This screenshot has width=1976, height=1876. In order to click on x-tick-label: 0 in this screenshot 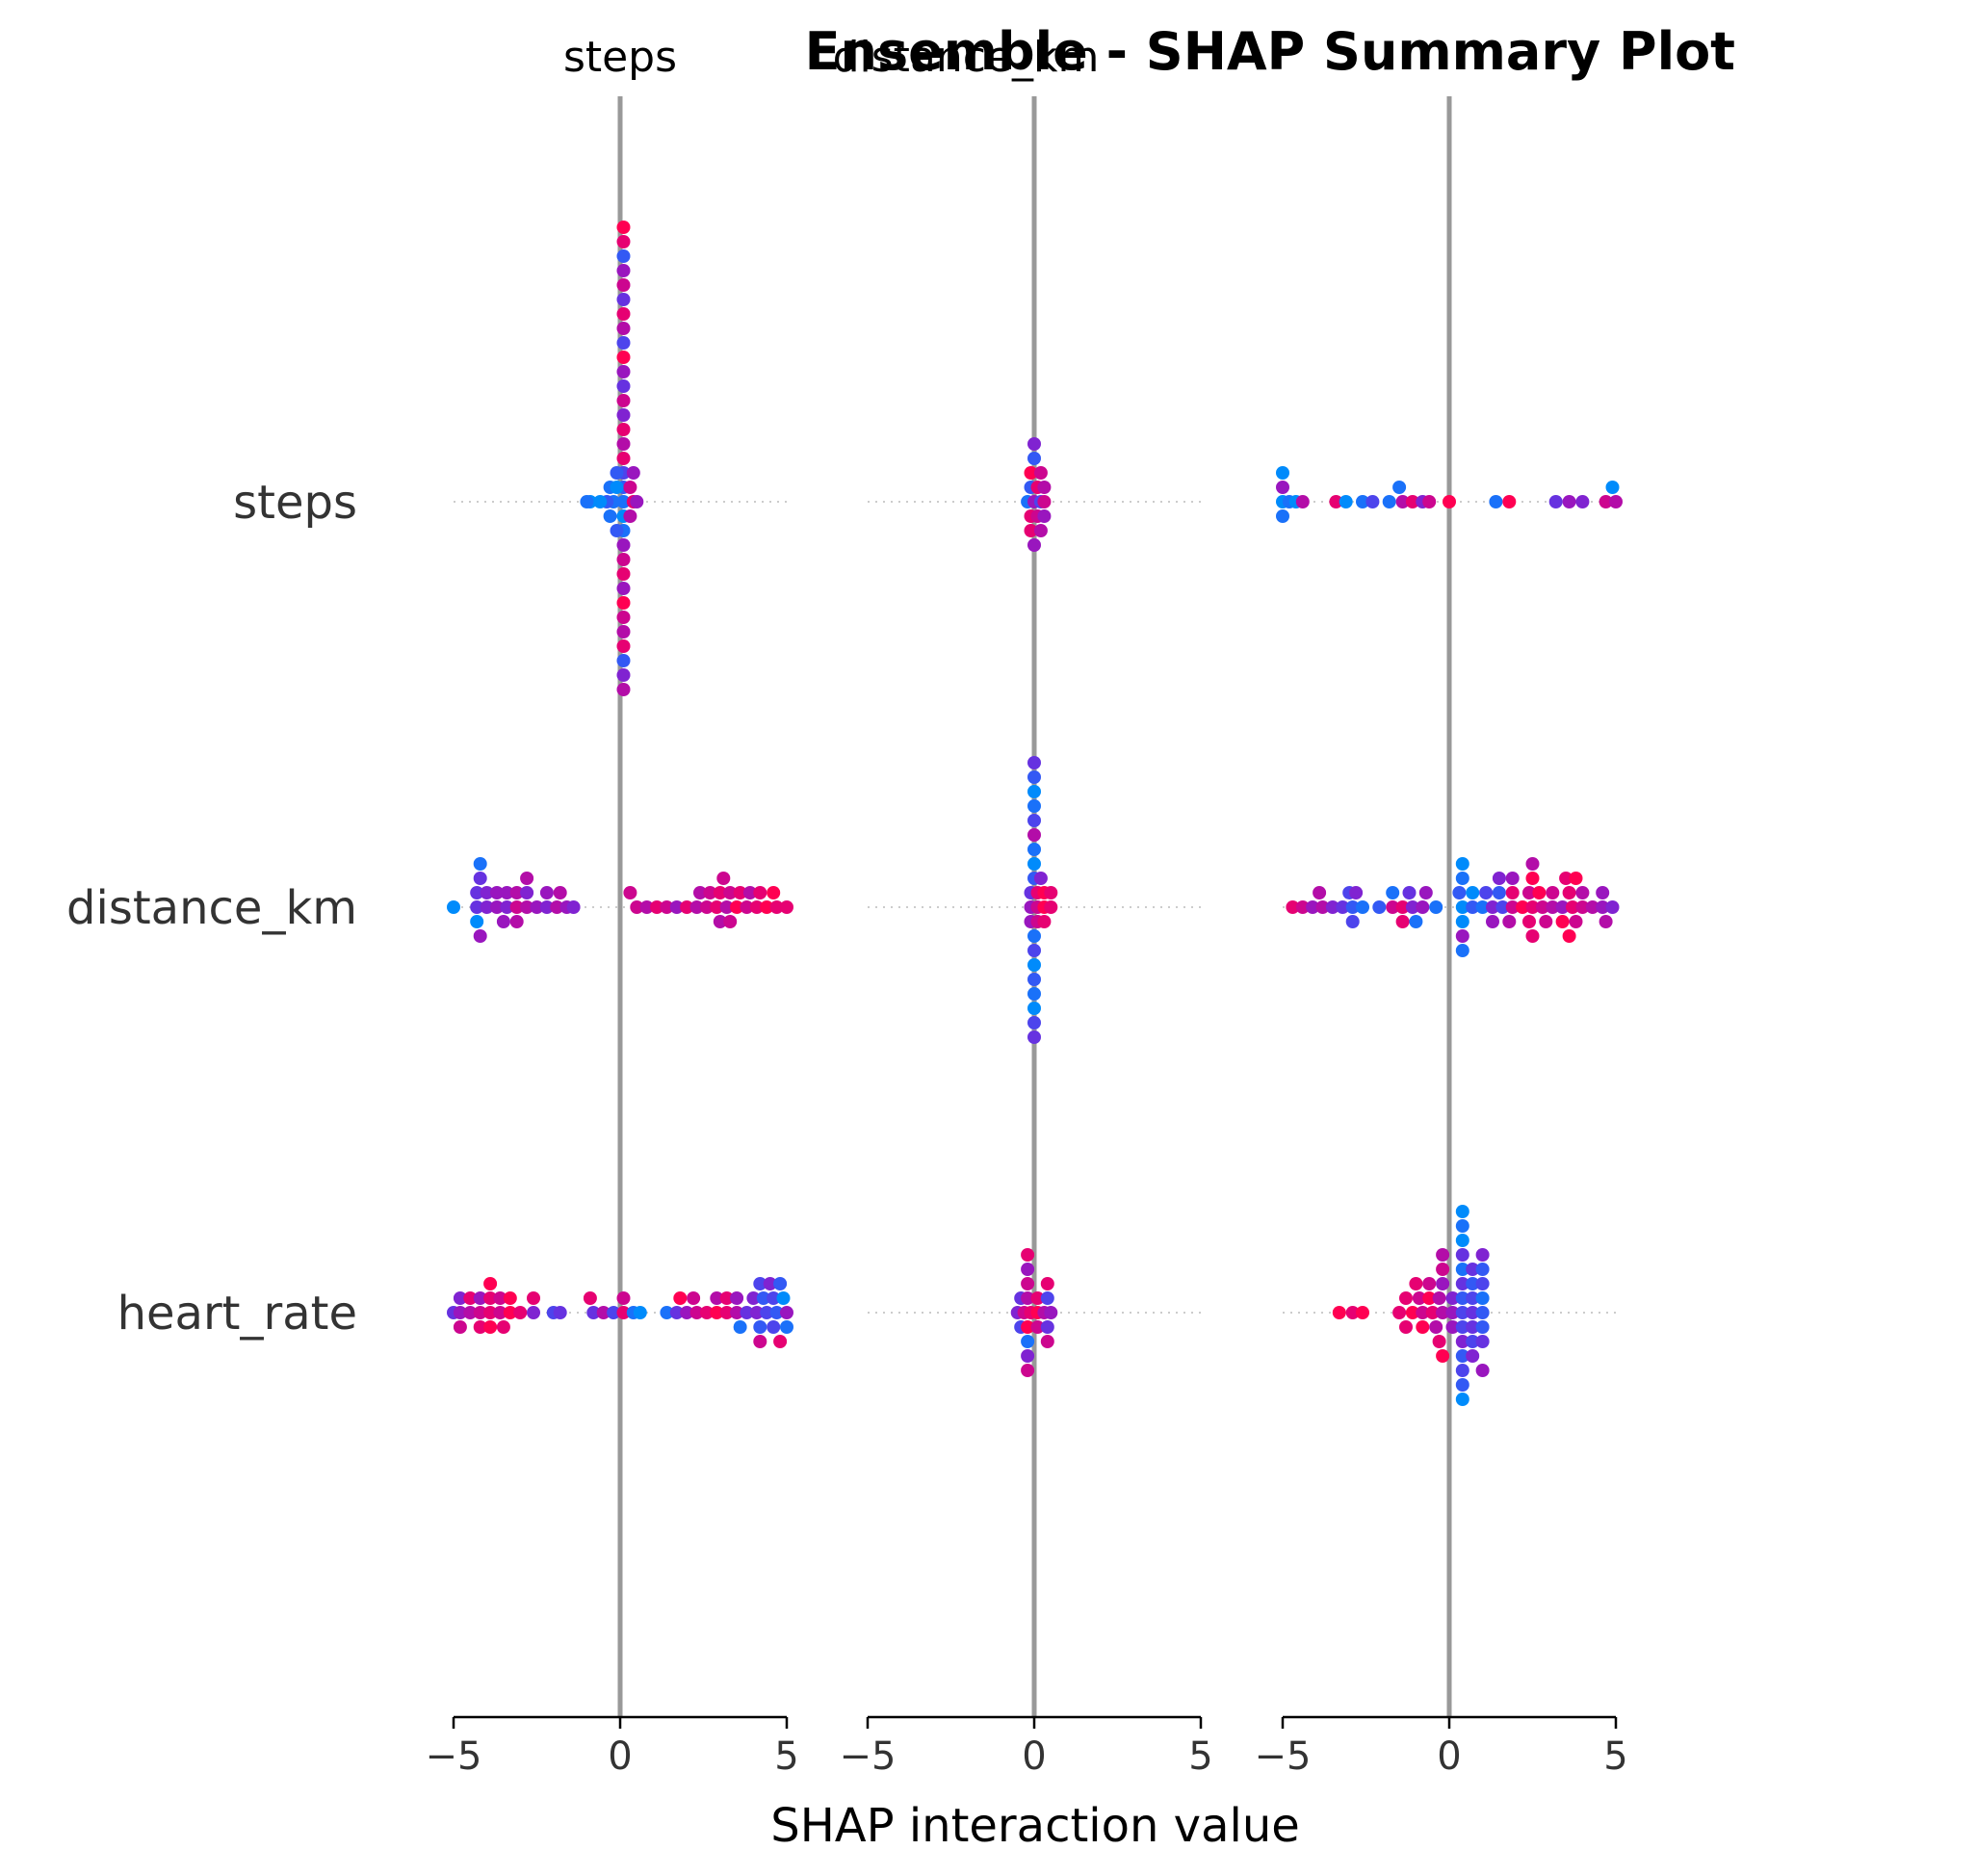, I will do `click(1449, 1757)`.